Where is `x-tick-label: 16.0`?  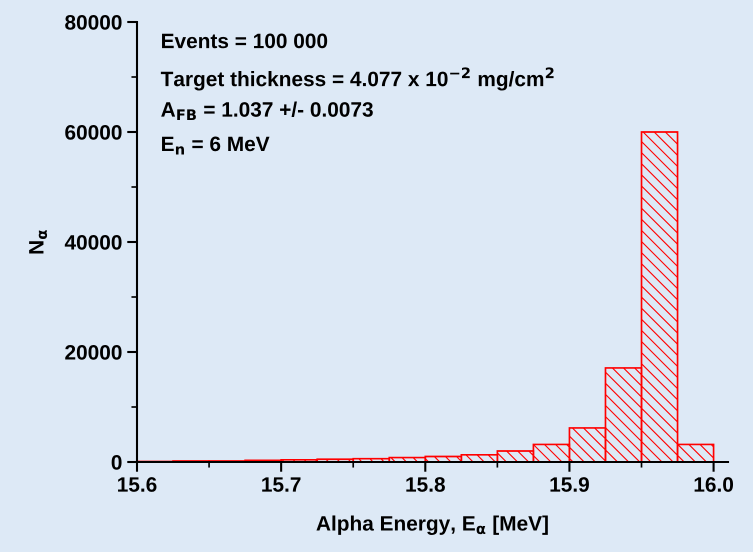 x-tick-label: 16.0 is located at coordinates (714, 484).